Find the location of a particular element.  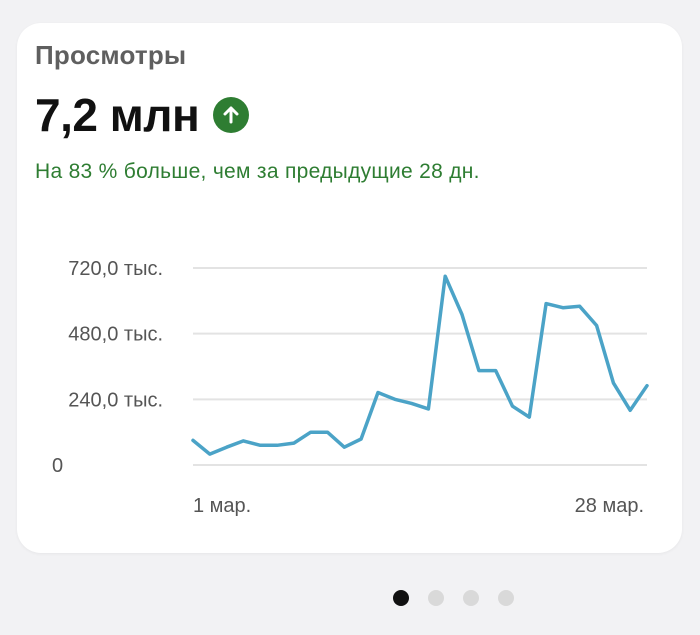

y-tick-label: 480,0 тыс. is located at coordinates (115, 335).